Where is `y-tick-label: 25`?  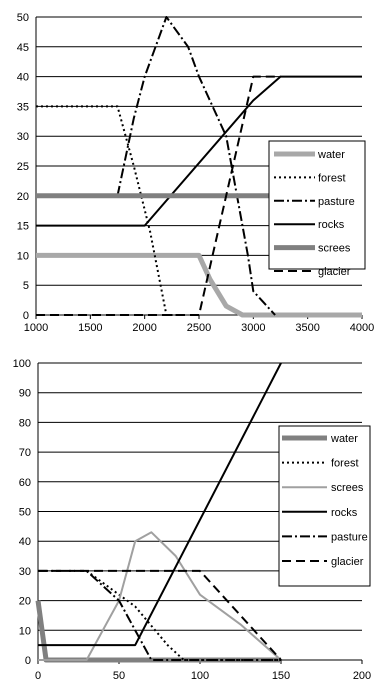
y-tick-label: 25 is located at coordinates (23, 167).